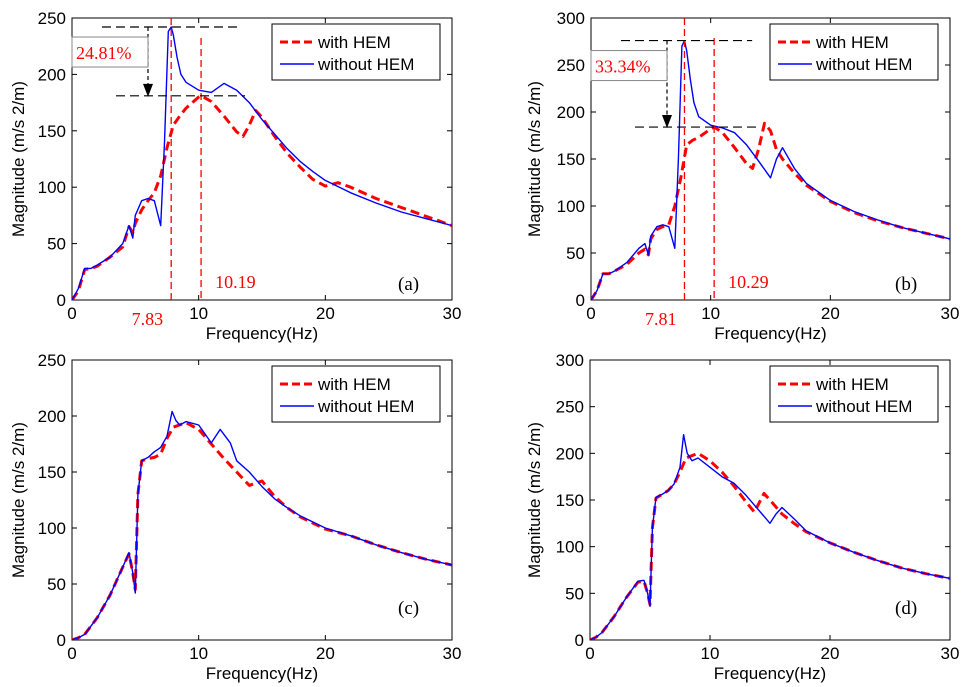  I want to click on peak-without-frequency: 7.81, so click(661, 319).